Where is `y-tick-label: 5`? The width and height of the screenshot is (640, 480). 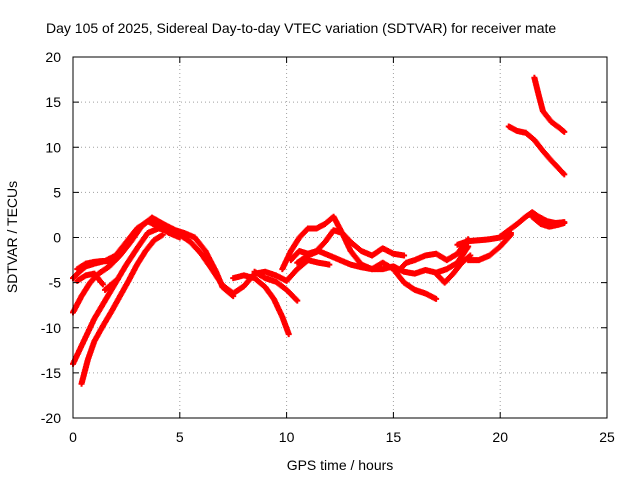
y-tick-label: 5 is located at coordinates (57, 192).